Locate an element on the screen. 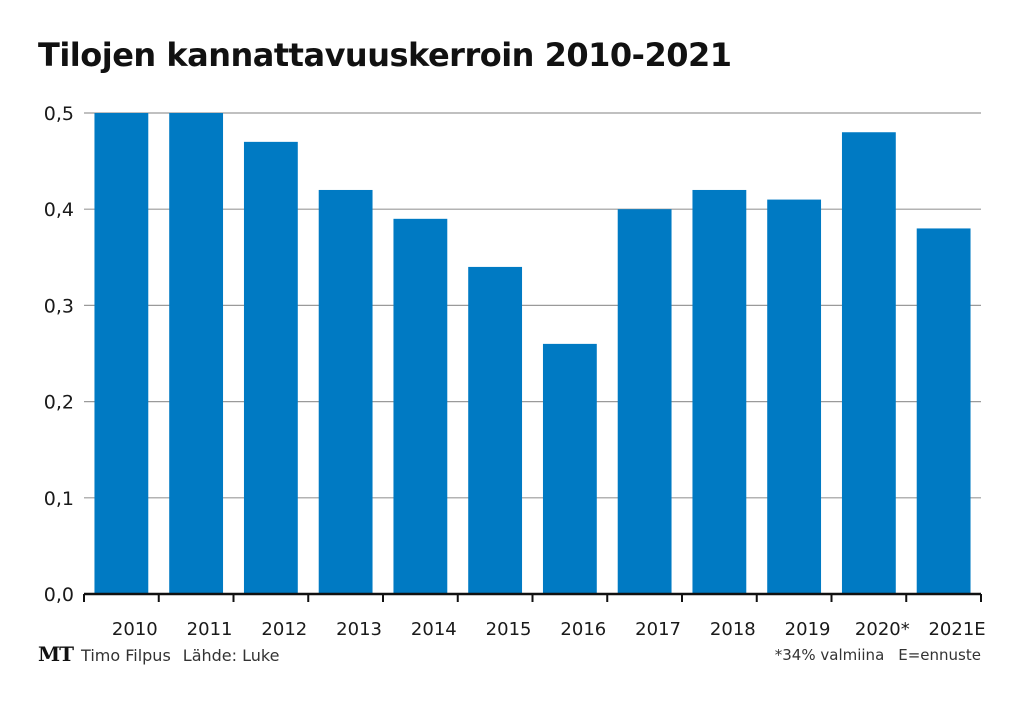 The height and width of the screenshot is (702, 1019). y-tick-label: 0,4 is located at coordinates (59, 210).